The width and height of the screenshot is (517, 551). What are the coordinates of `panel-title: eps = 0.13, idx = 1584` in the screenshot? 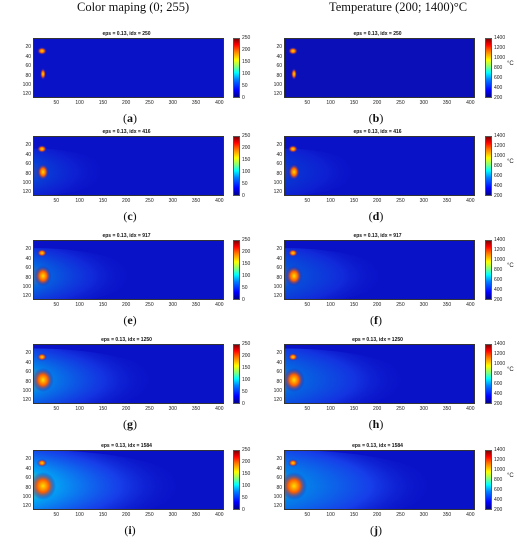 It's located at (126, 446).